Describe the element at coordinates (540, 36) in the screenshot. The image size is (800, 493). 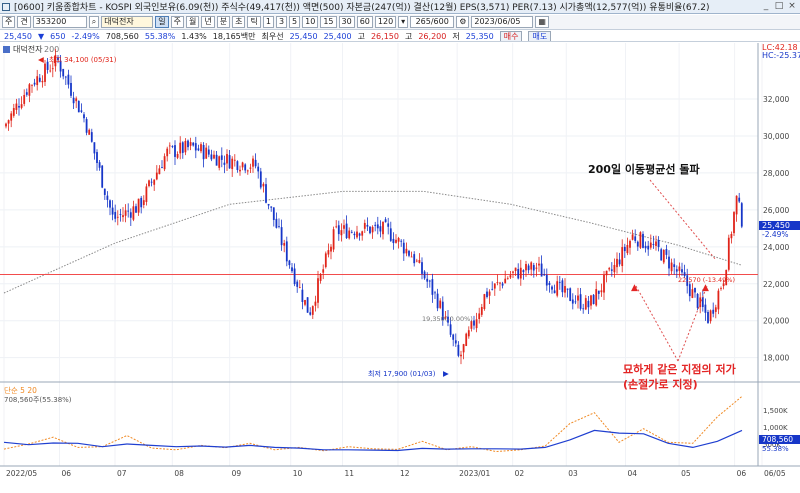
I see `sell-button: 매도` at that location.